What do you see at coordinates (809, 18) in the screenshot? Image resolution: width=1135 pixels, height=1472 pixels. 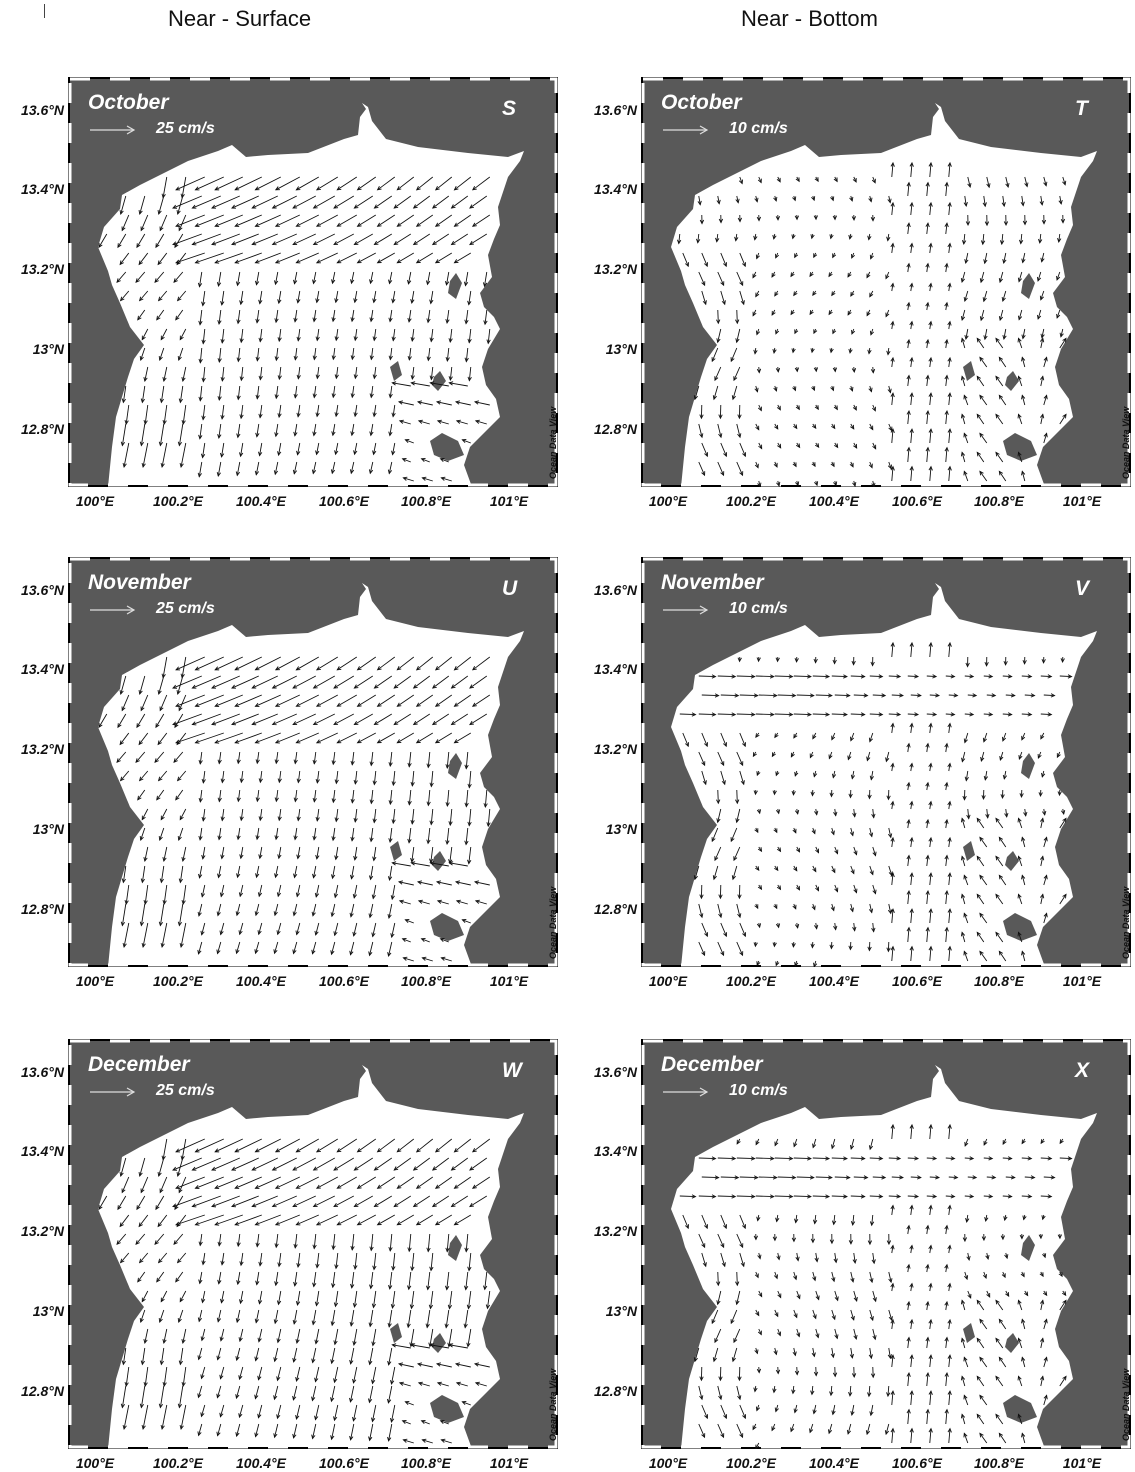 I see `column-title-near-bottom: Near - Bottom` at bounding box center [809, 18].